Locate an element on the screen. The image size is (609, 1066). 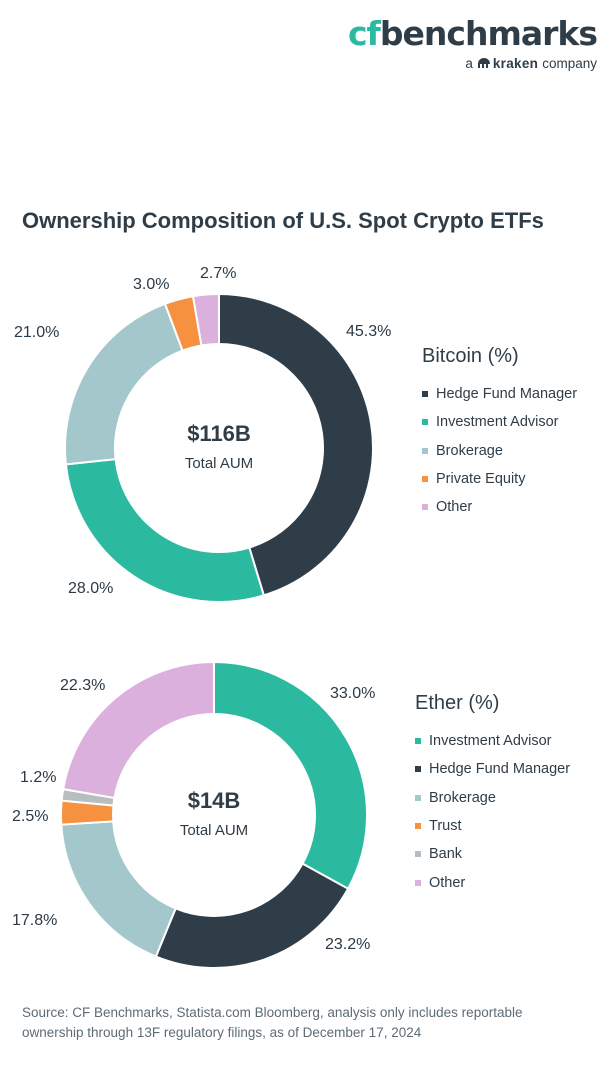
bitcoin-legend-item-private-equity: Private Equity is located at coordinates (499, 479).